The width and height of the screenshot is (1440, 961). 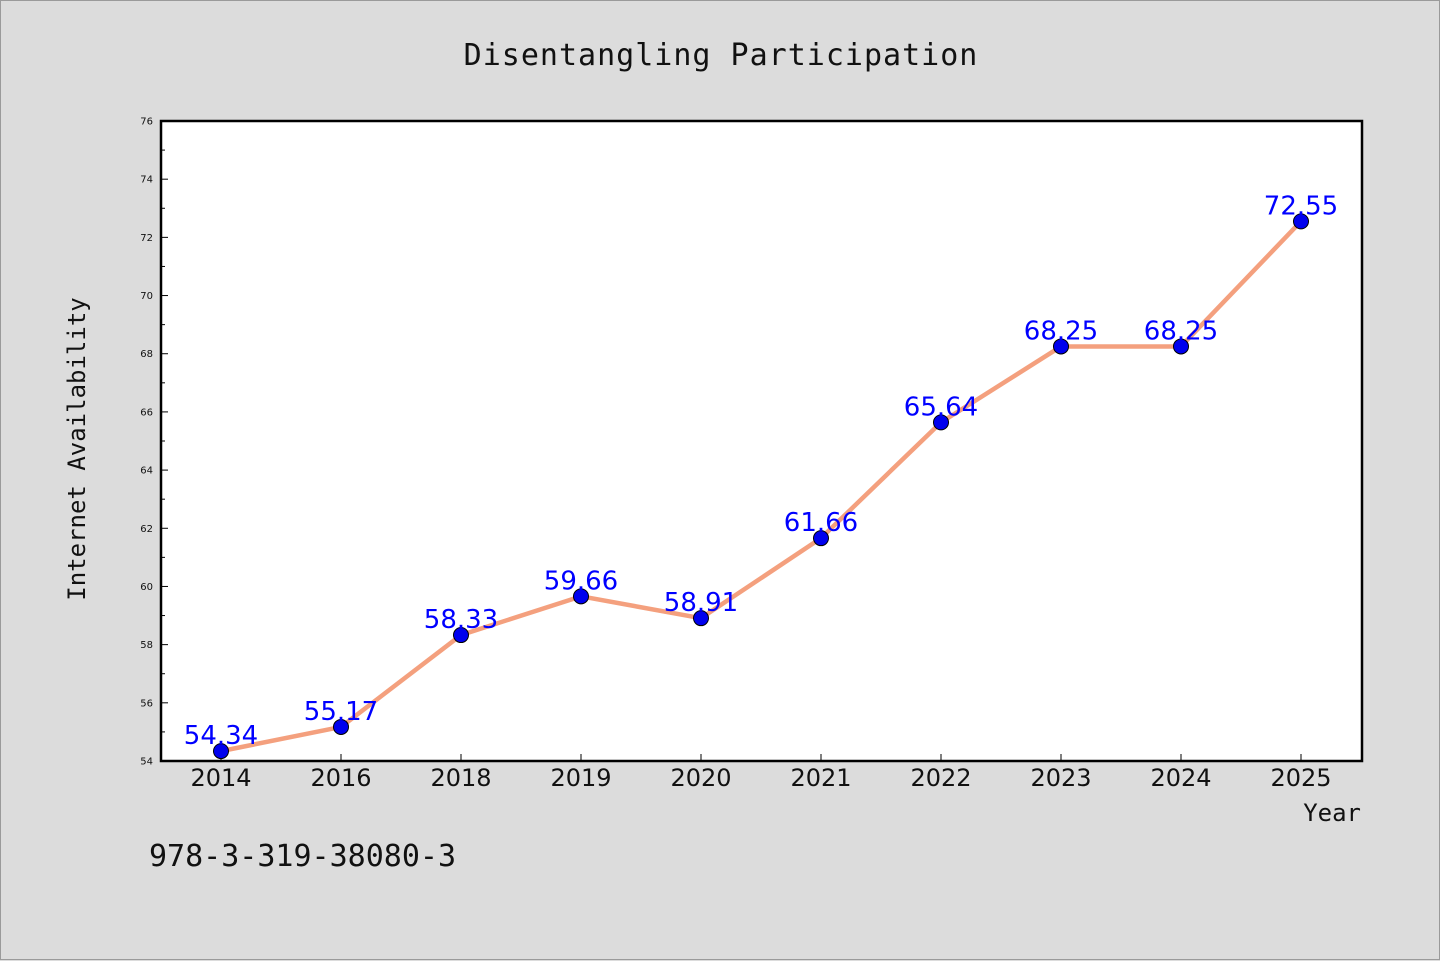 What do you see at coordinates (821, 523) in the screenshot?
I see `data-label: 61.66` at bounding box center [821, 523].